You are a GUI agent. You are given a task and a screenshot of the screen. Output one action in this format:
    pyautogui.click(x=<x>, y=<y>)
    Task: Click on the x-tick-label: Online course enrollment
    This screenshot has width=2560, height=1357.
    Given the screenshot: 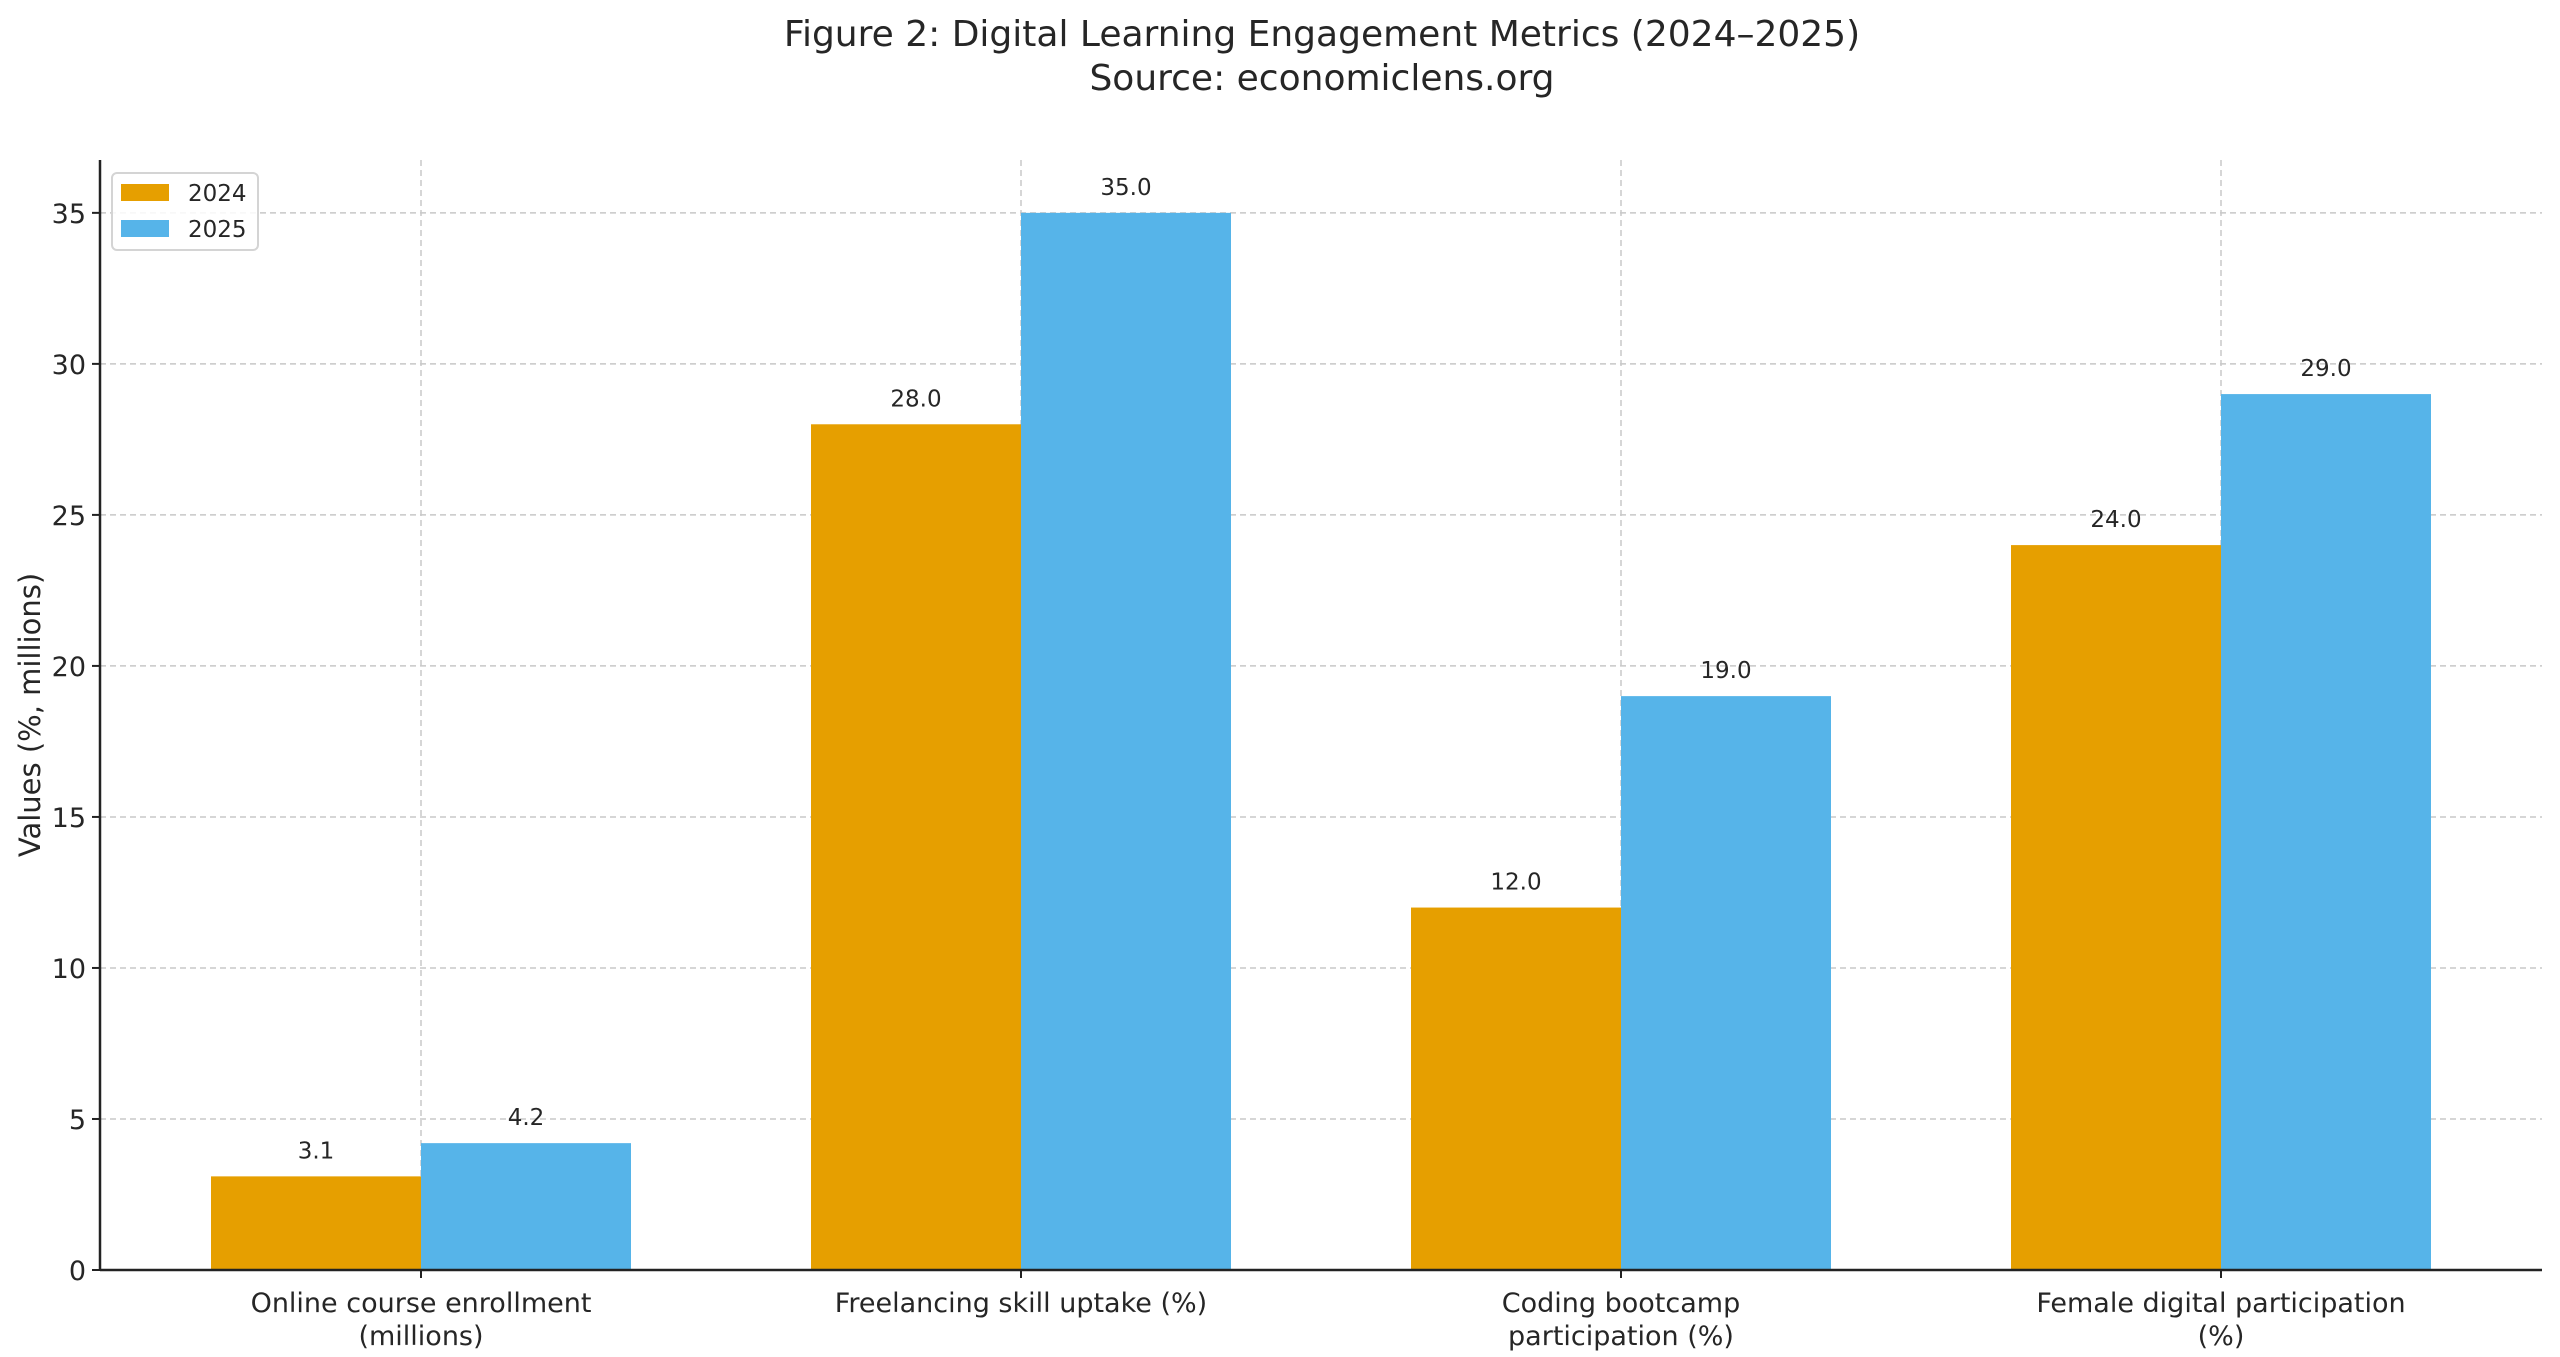 What is the action you would take?
    pyautogui.click(x=421, y=1303)
    